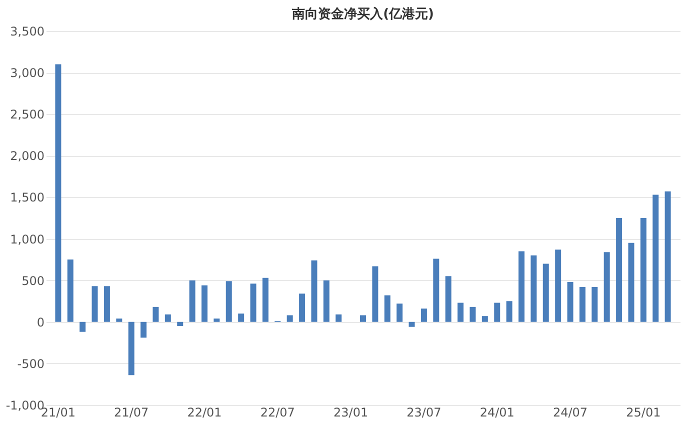  What do you see at coordinates (27, 73) in the screenshot?
I see `y-tick-label: 3,000` at bounding box center [27, 73].